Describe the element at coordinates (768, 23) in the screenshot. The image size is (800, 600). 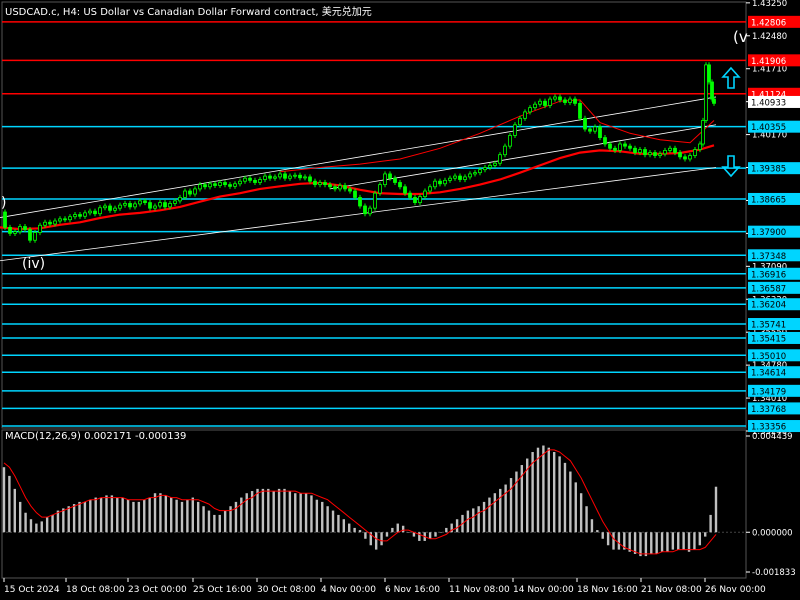
I see `resistance-price-label: 1.42806` at that location.